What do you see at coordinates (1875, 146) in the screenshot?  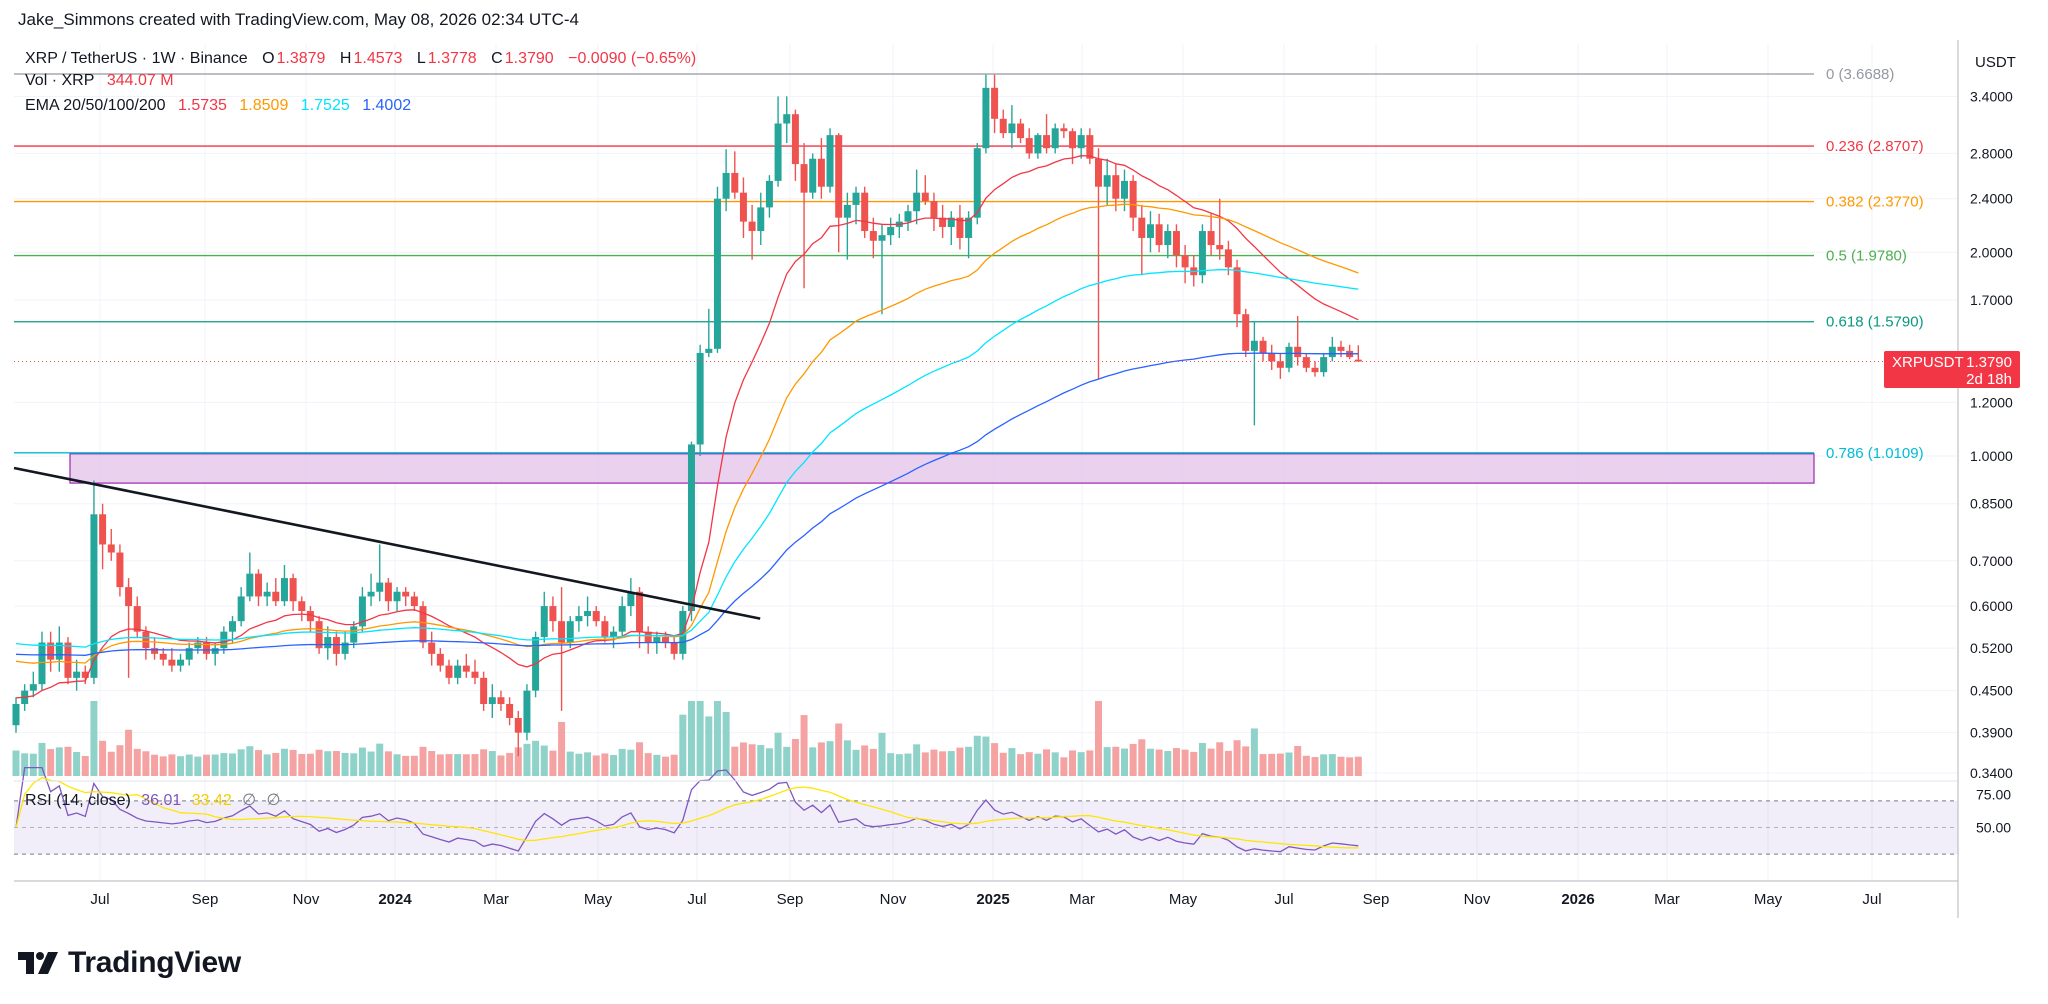 I see `fib-label-0.236: 0.236 (2.8707)` at bounding box center [1875, 146].